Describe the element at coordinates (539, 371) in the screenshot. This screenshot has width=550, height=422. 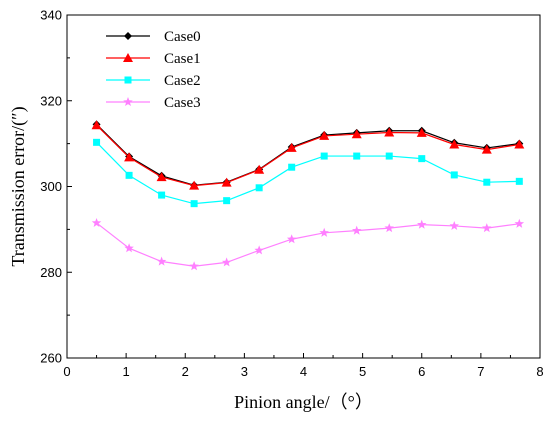
I see `x-tick-label: 8` at that location.